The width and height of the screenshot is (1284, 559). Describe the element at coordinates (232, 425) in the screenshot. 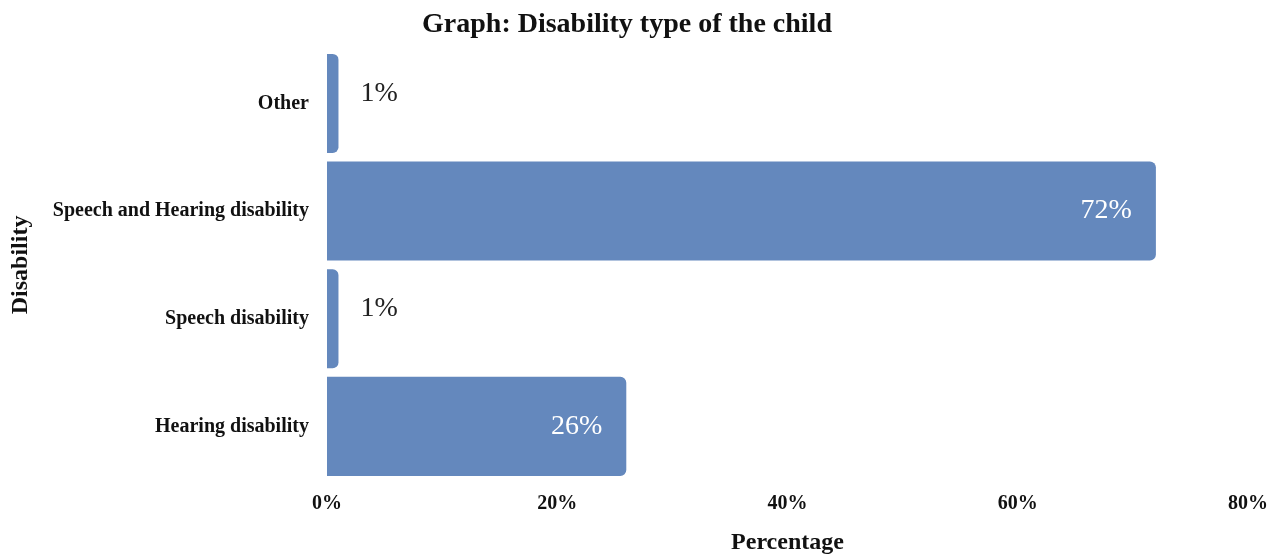

I see `y-tick-label: Hearing disability` at that location.